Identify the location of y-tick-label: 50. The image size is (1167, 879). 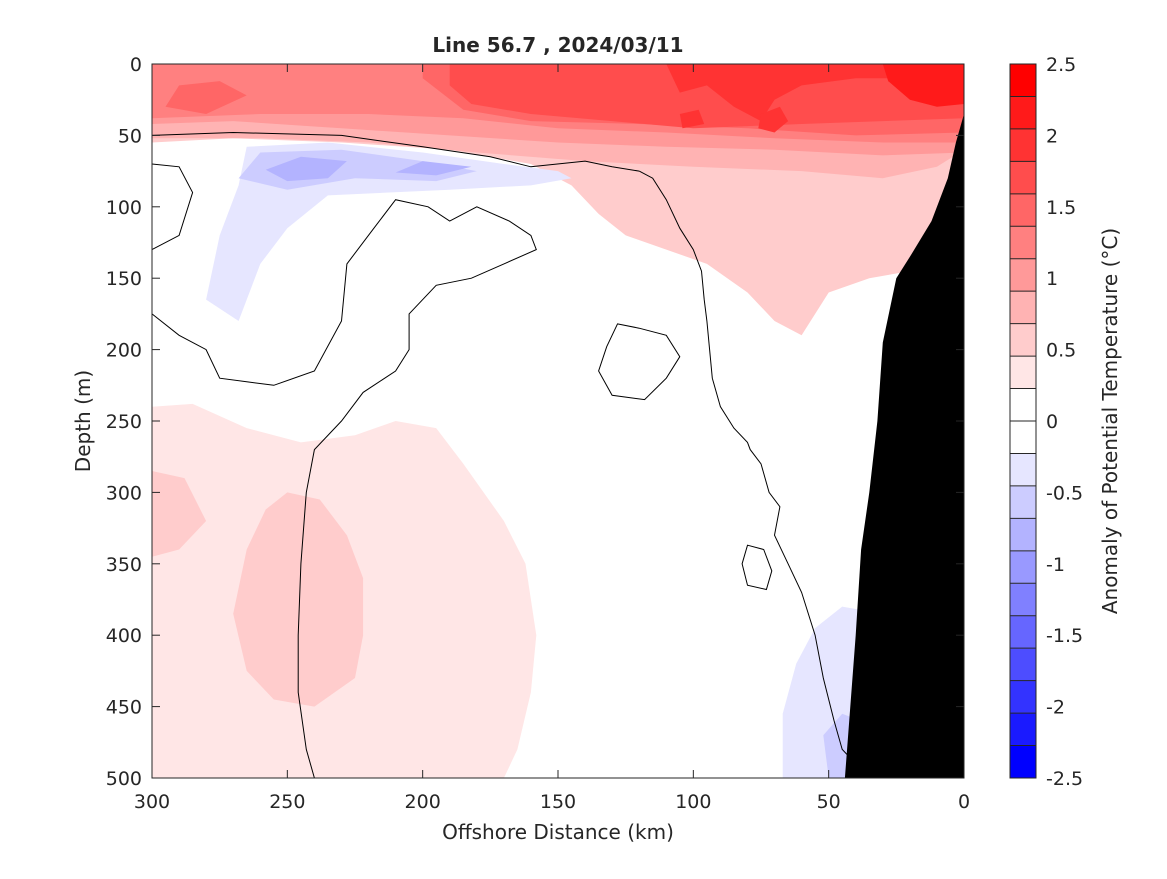
(130, 136).